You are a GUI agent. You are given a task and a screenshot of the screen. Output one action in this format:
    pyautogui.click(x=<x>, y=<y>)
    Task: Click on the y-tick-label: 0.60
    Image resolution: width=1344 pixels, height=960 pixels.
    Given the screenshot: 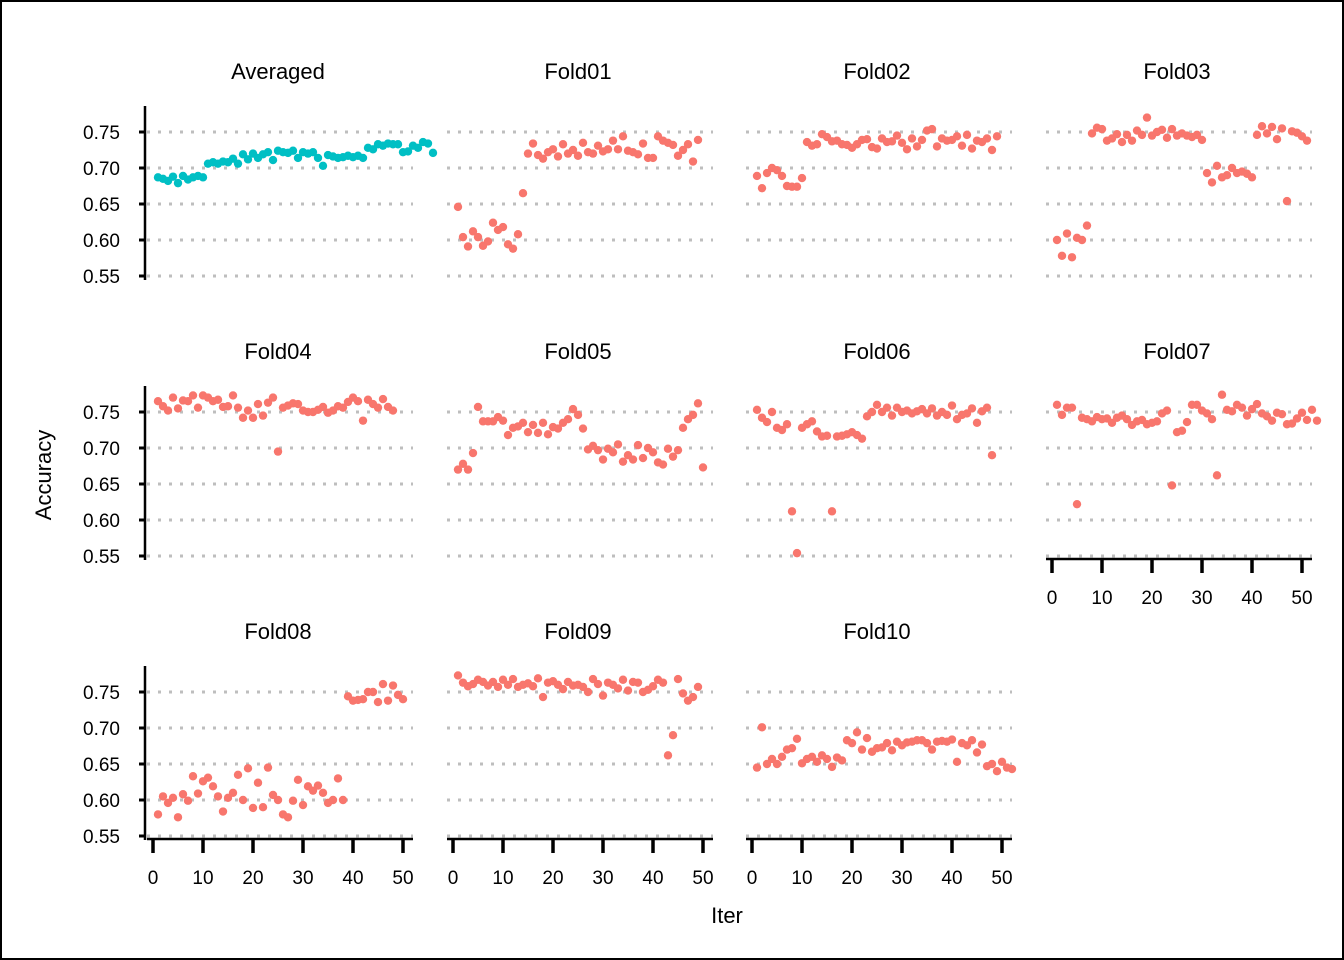 What is the action you would take?
    pyautogui.click(x=101, y=801)
    